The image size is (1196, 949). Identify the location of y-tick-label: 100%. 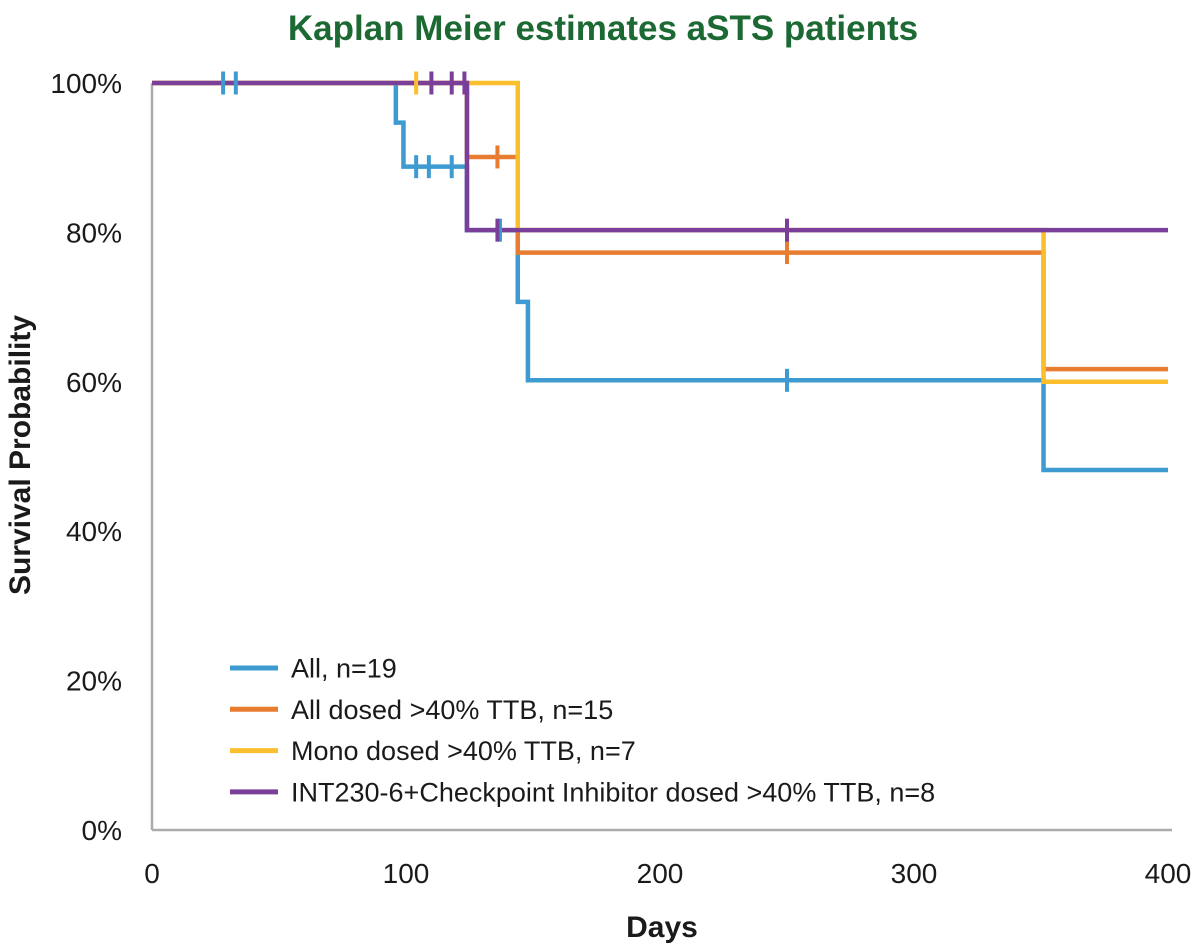
(86, 83).